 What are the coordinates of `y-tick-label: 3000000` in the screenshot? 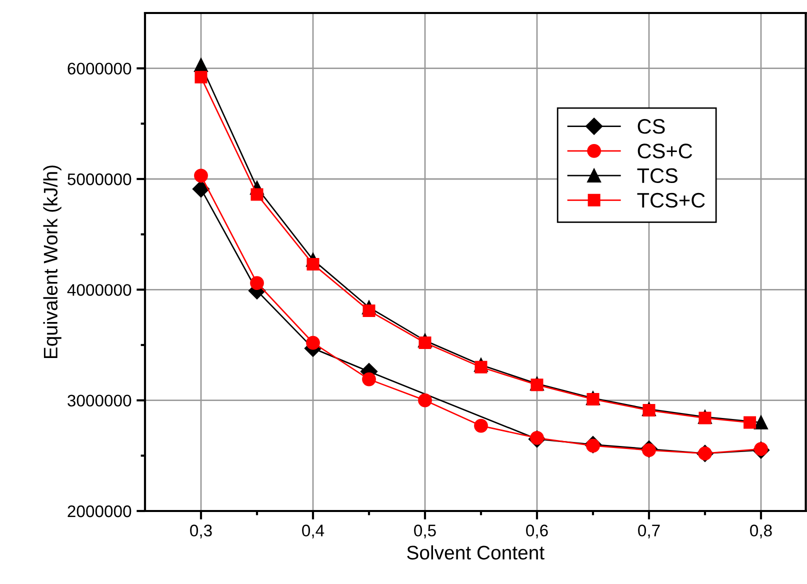 It's located at (100, 400).